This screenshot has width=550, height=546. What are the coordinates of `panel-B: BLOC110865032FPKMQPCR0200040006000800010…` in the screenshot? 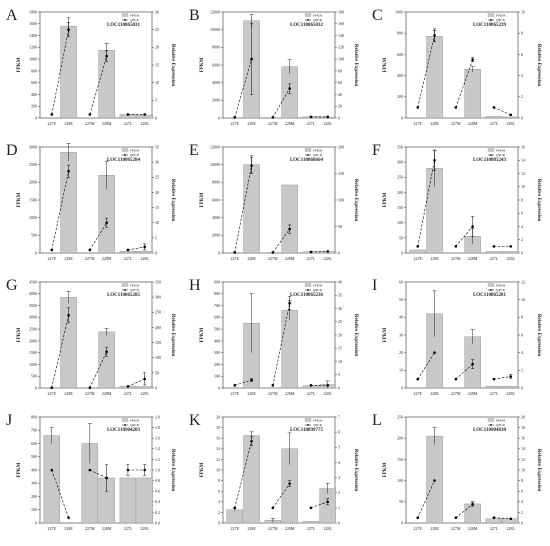 It's located at (273, 66).